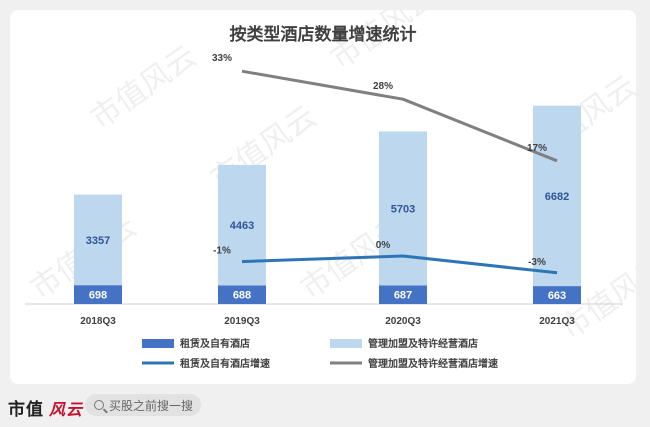 The image size is (650, 427). I want to click on bar-franchise-label: 4463, so click(242, 226).